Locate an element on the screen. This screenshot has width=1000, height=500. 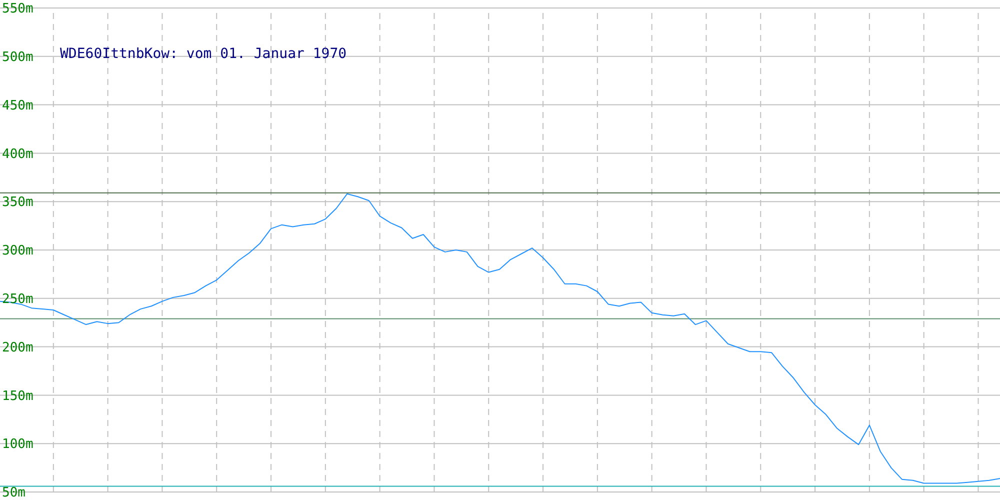
y-tick-label: 200m is located at coordinates (18, 348).